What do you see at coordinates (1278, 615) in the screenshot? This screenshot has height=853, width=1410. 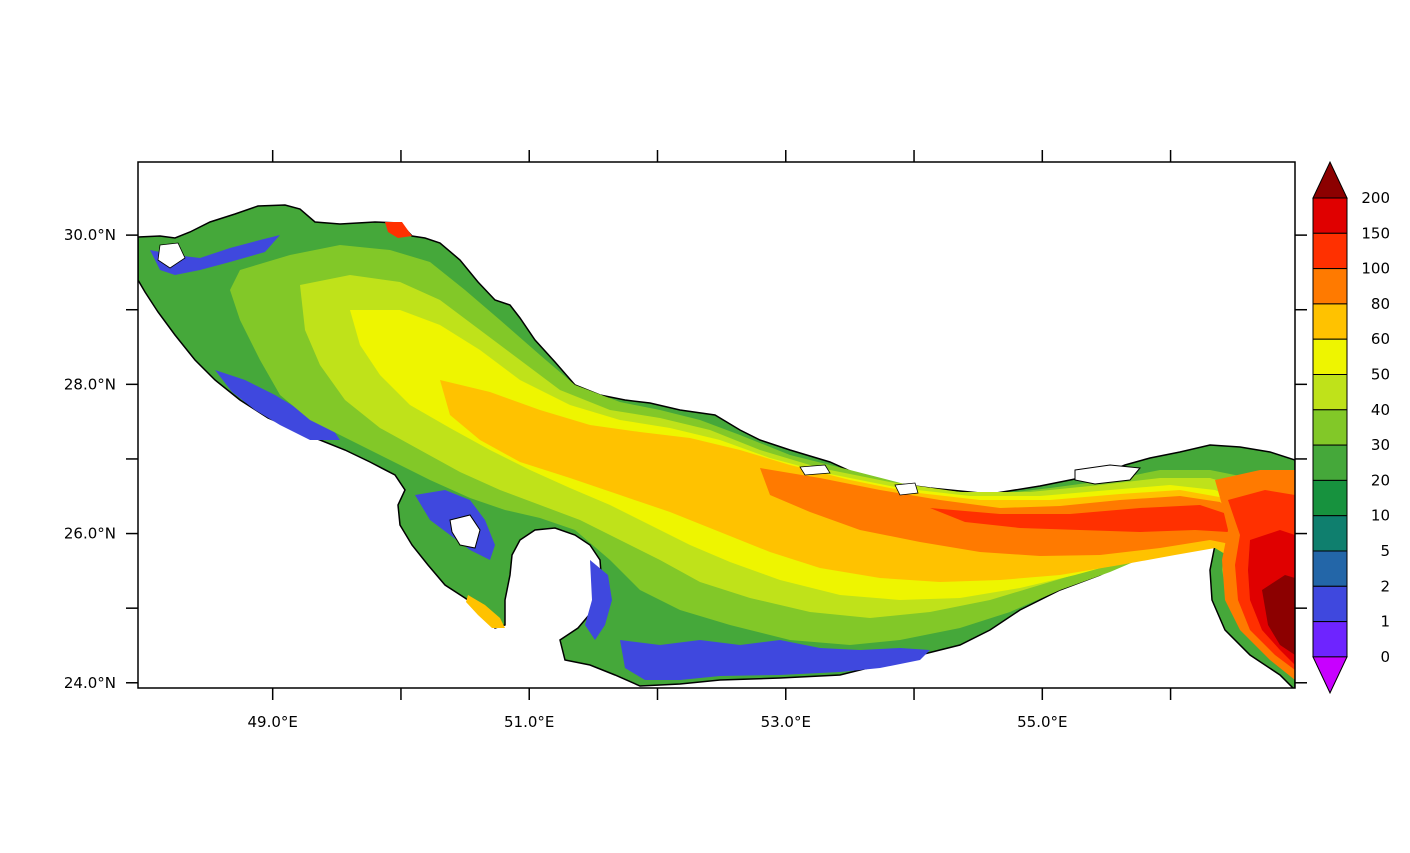 I see `hot-area-oman-max` at bounding box center [1278, 615].